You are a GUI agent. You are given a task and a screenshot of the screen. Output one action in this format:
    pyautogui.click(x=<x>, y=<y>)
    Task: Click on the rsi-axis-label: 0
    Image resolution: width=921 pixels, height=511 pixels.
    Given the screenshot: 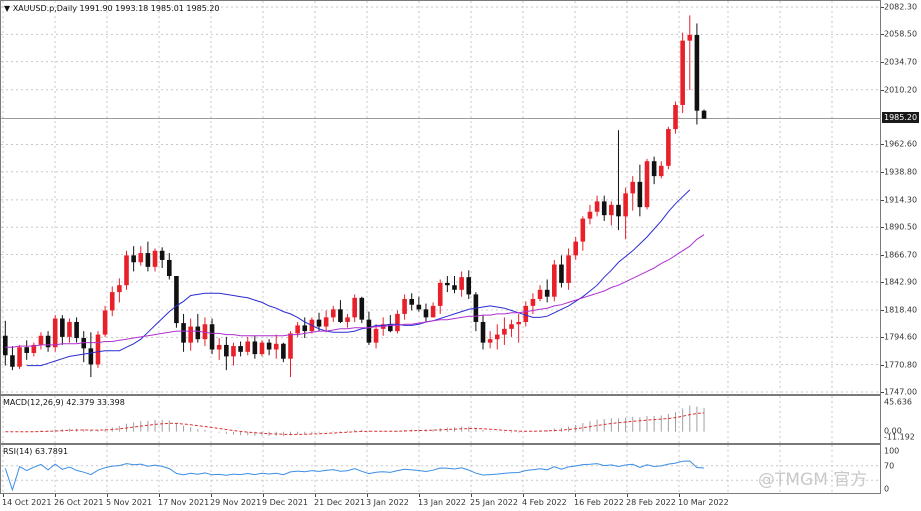 What is the action you would take?
    pyautogui.click(x=887, y=489)
    